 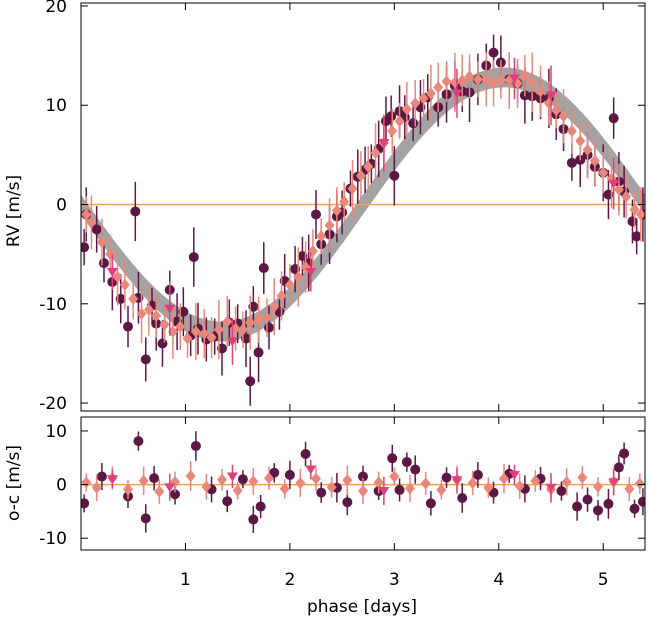 I want to click on bottom-data-points, so click(x=363, y=482).